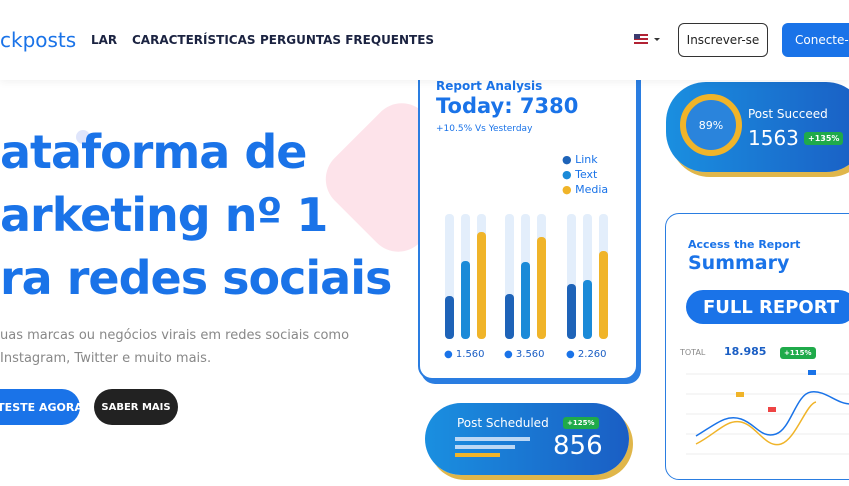  Describe the element at coordinates (815, 40) in the screenshot. I see `login-button: Conecte-s` at that location.